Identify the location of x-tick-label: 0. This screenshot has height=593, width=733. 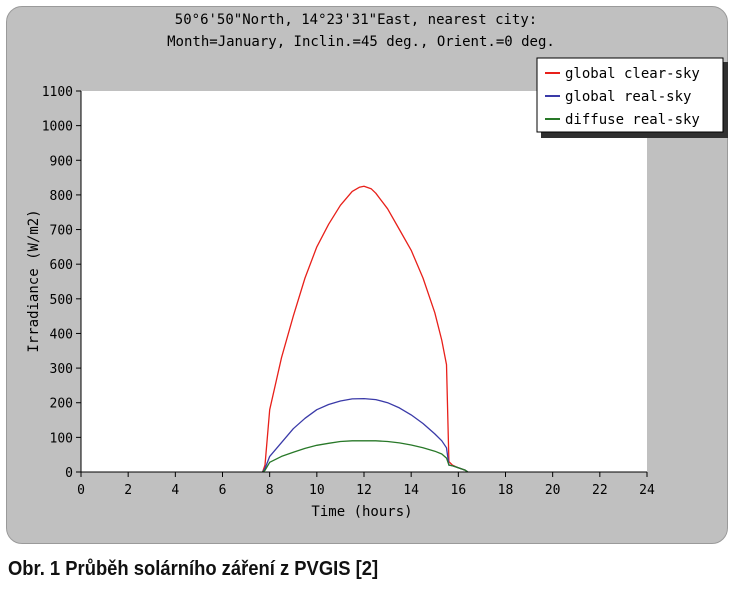
(81, 490).